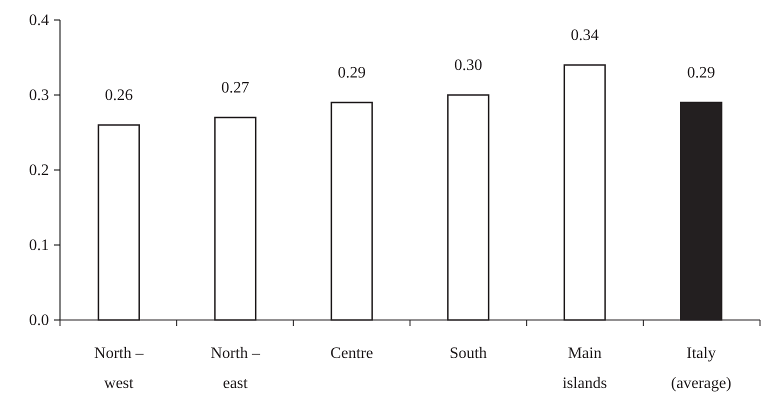  What do you see at coordinates (39, 95) in the screenshot?
I see `y-tick-label: 0.3` at bounding box center [39, 95].